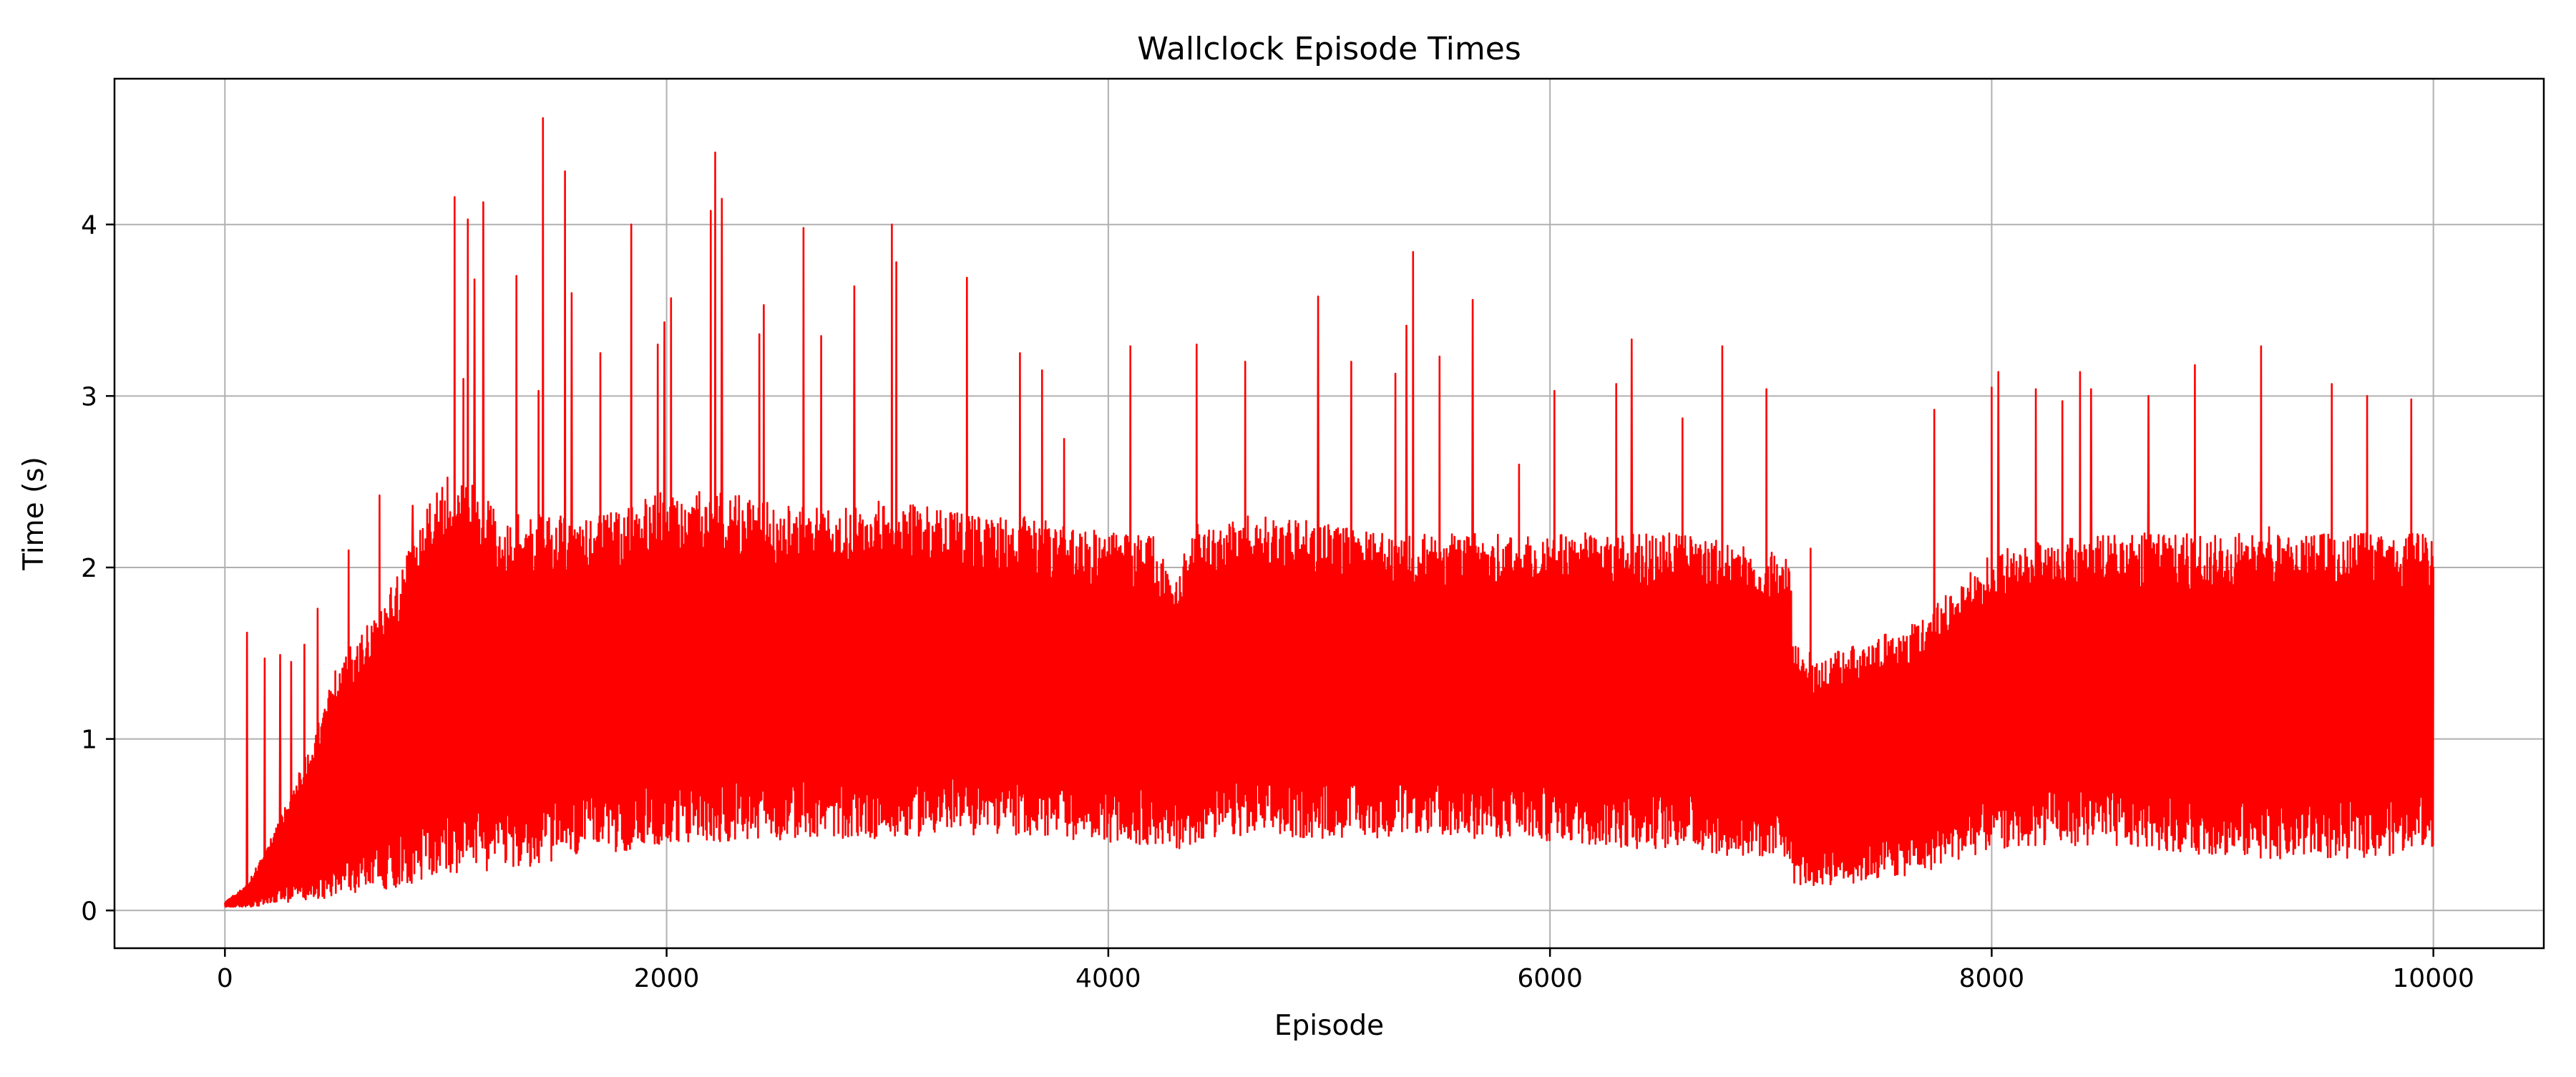 The height and width of the screenshot is (1077, 2576). I want to click on x-axis-label: Episode, so click(1329, 1026).